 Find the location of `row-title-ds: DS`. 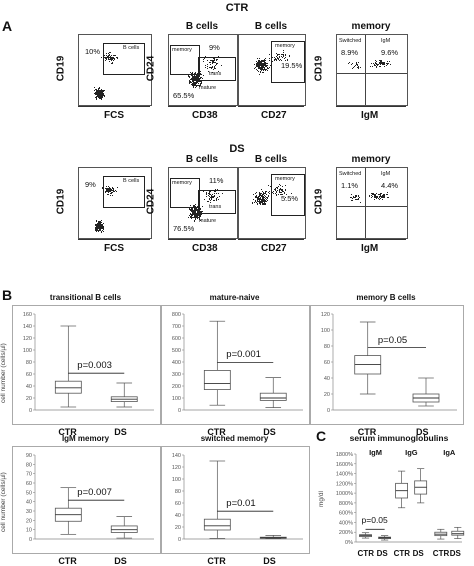

row-title-ds: DS is located at coordinates (237, 149).